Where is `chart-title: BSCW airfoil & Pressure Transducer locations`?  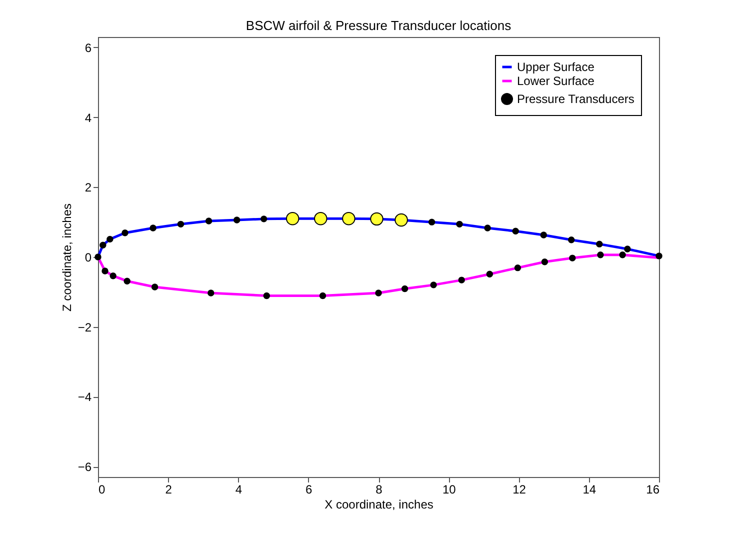
chart-title: BSCW airfoil & Pressure Transducer locations is located at coordinates (379, 25).